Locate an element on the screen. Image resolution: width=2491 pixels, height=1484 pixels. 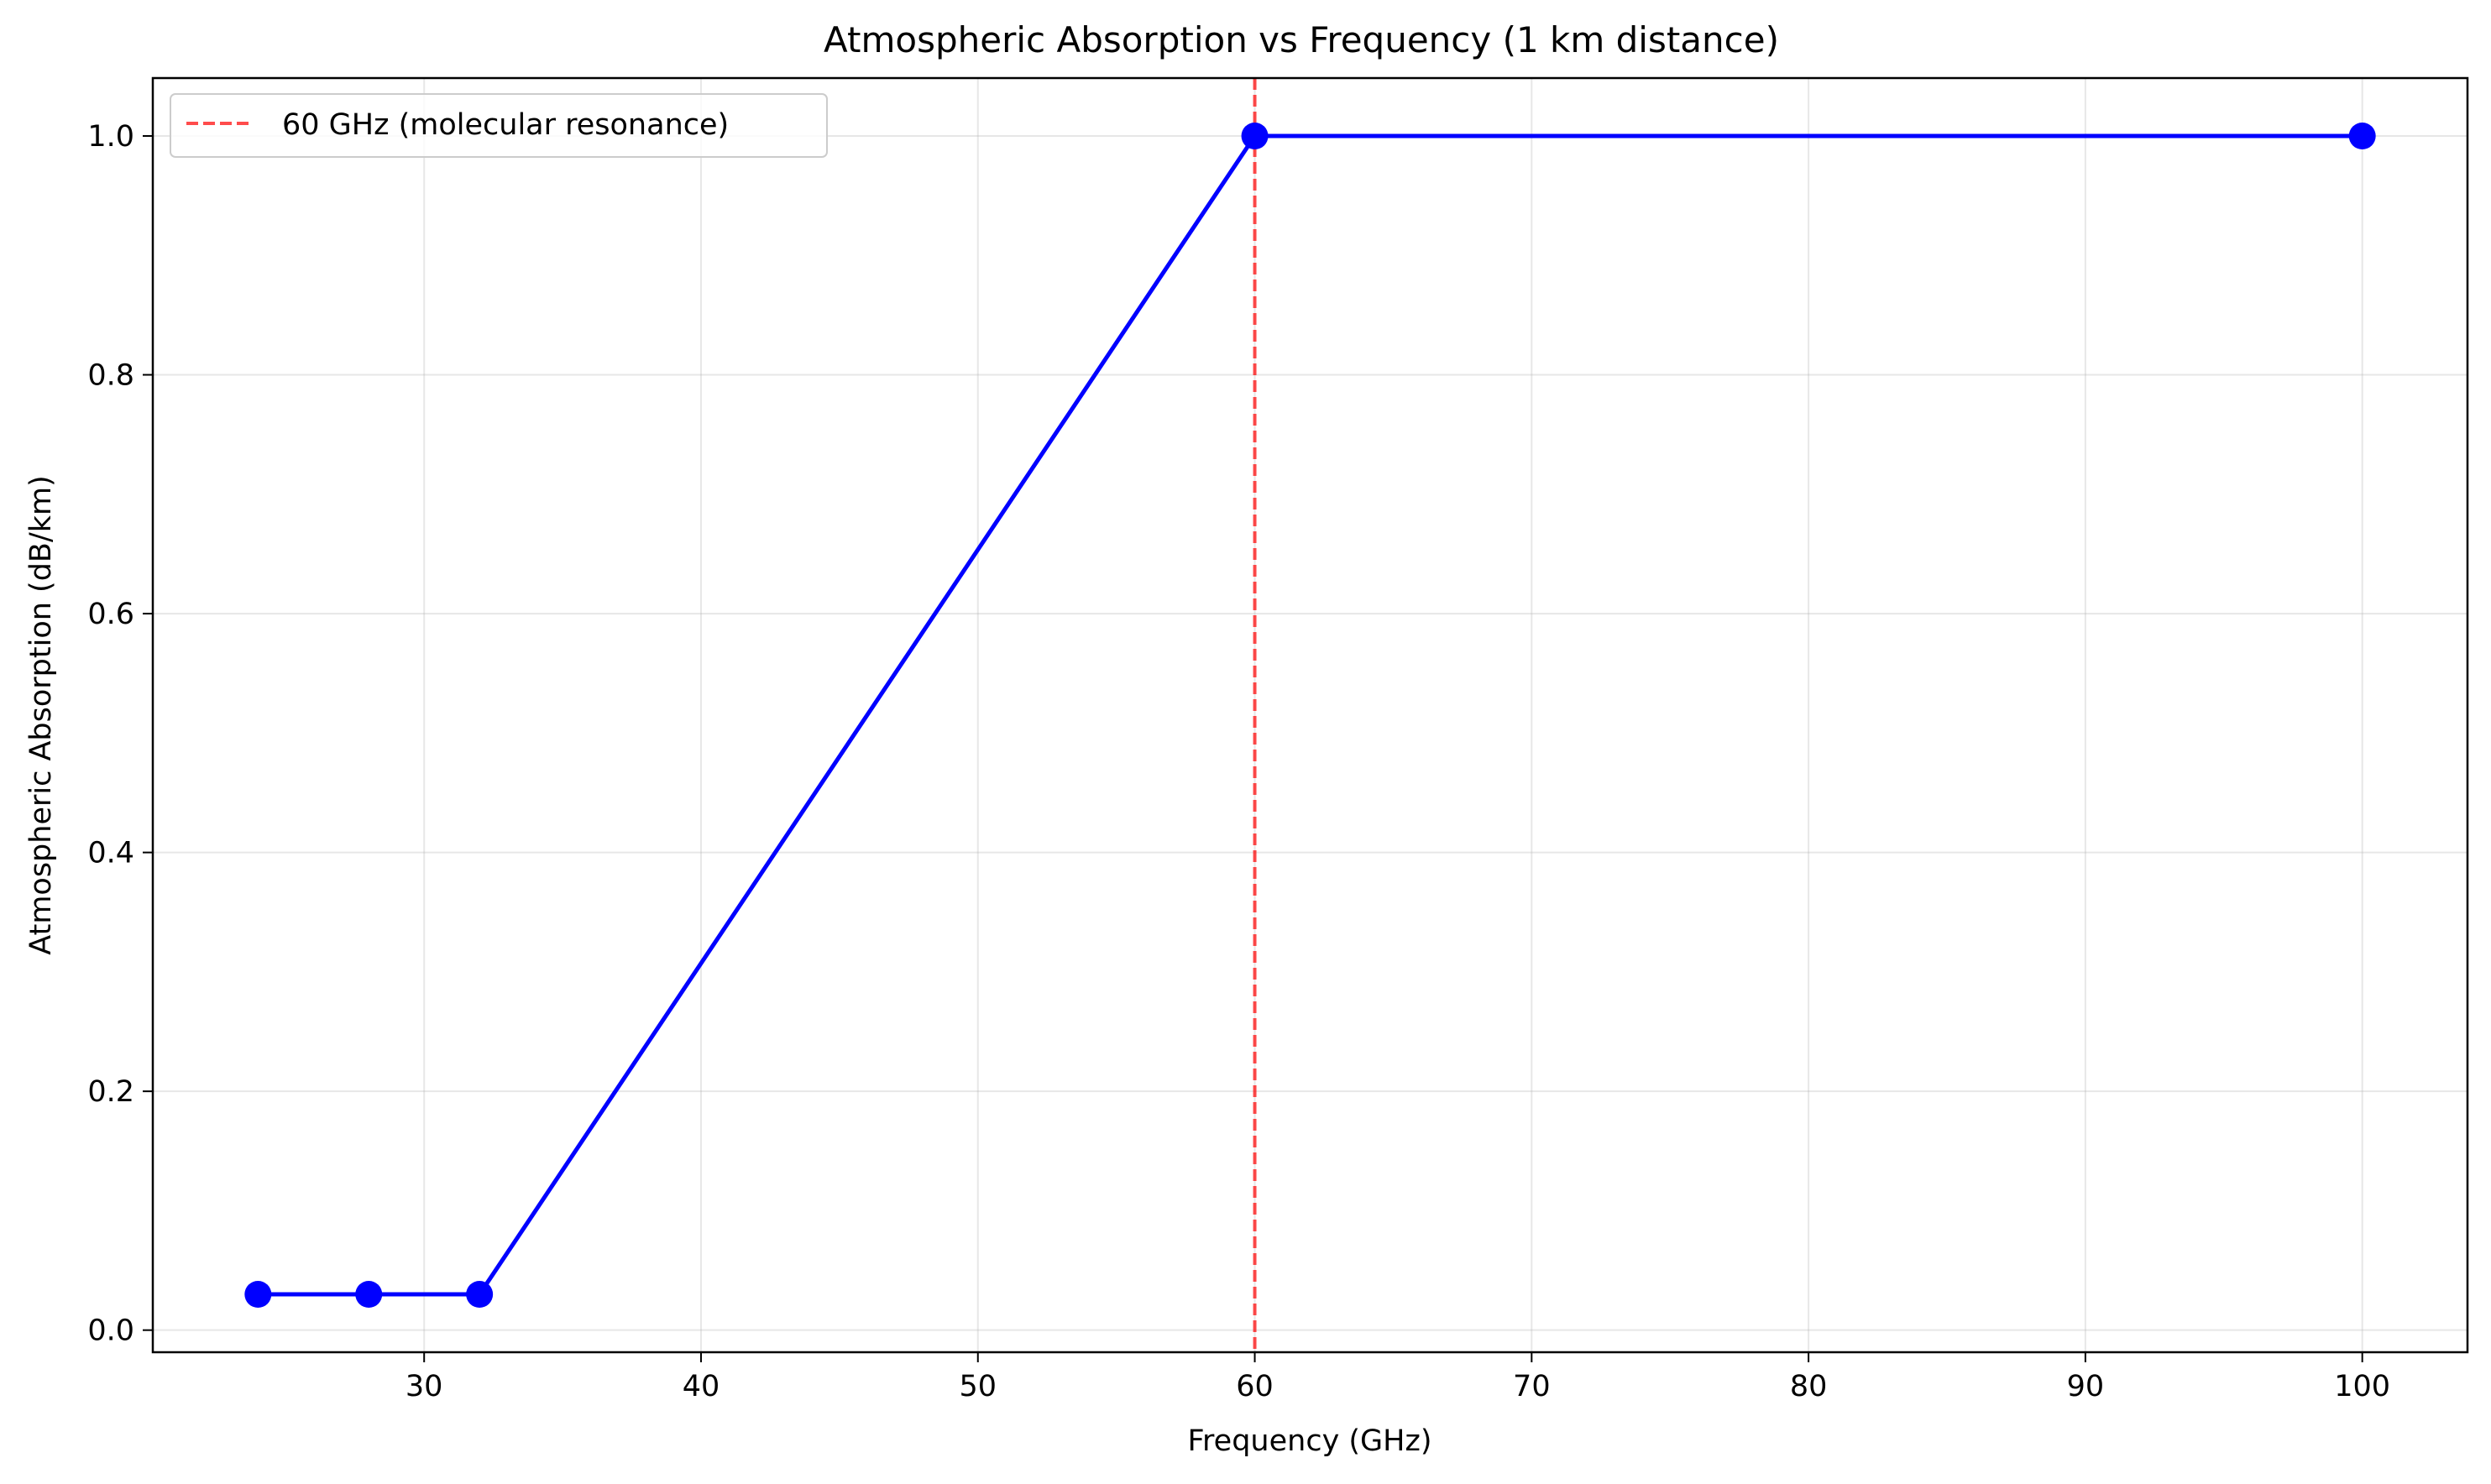
x-tick-label: 60 is located at coordinates (1255, 1386).